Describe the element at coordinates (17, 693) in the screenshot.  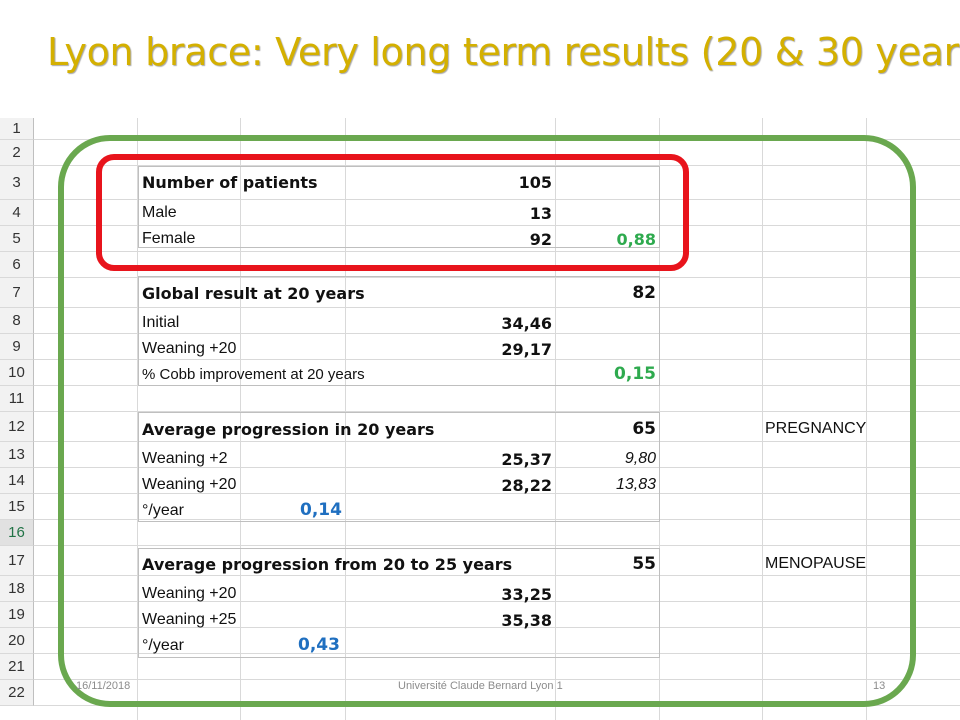
I see `row-number-22: 22` at that location.